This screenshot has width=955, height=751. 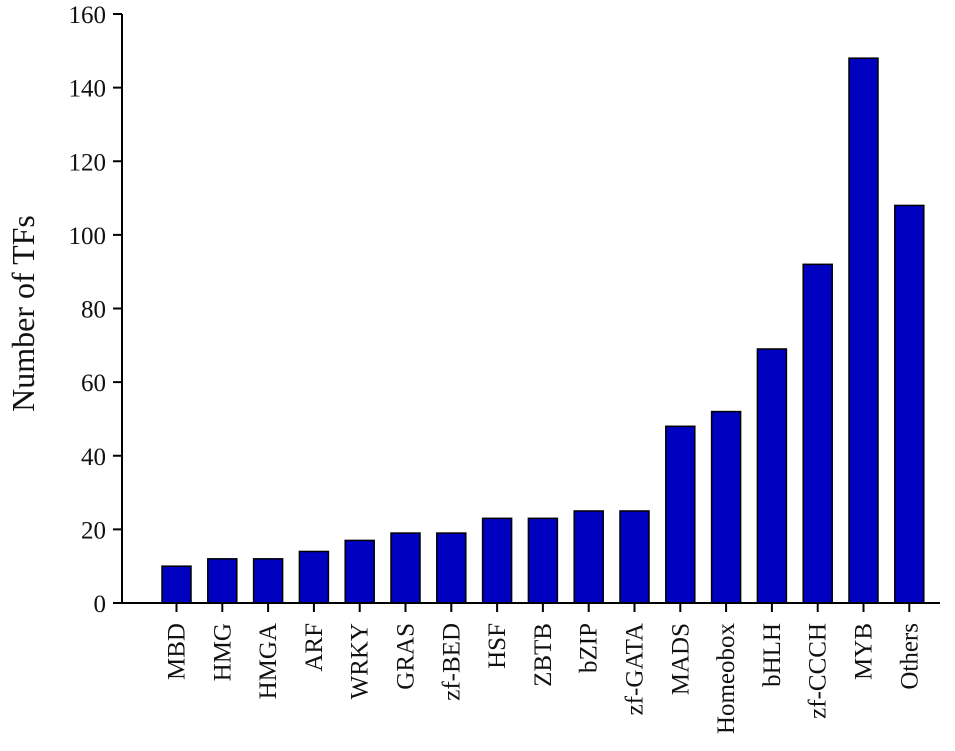 I want to click on x-tick-label: bHLH, so click(x=772, y=655).